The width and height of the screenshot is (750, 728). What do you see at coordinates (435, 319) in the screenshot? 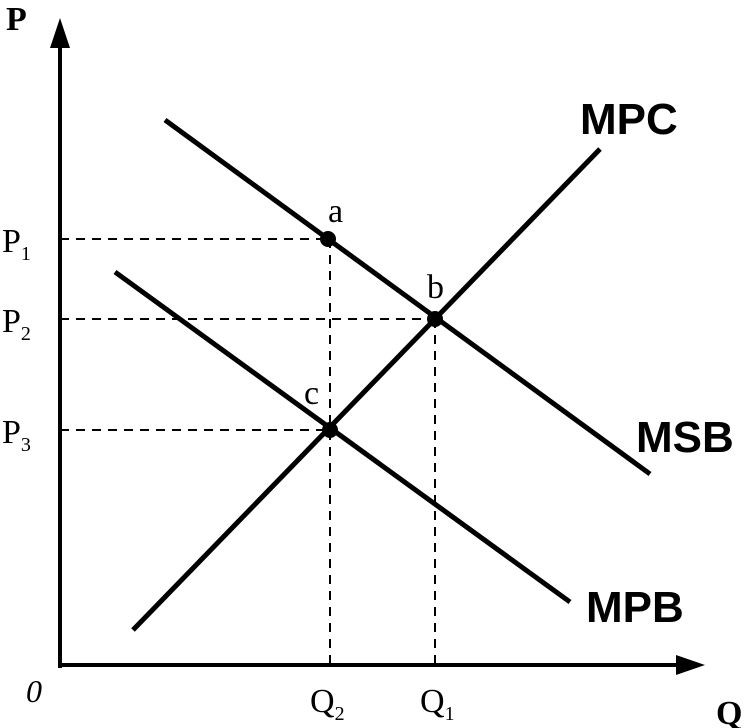
I see `point-b` at bounding box center [435, 319].